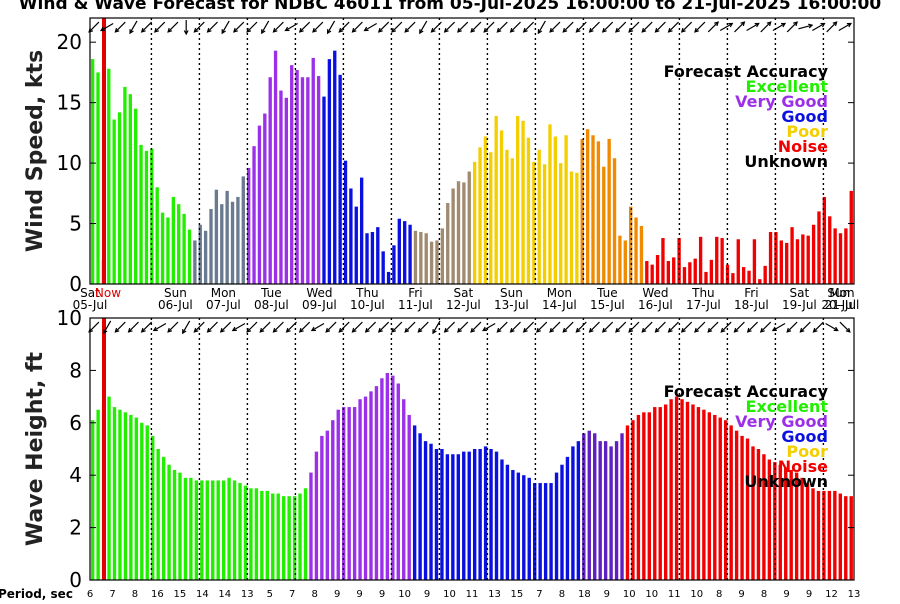 This screenshot has height=604, width=900. I want to click on day-name: Mon, so click(223, 293).